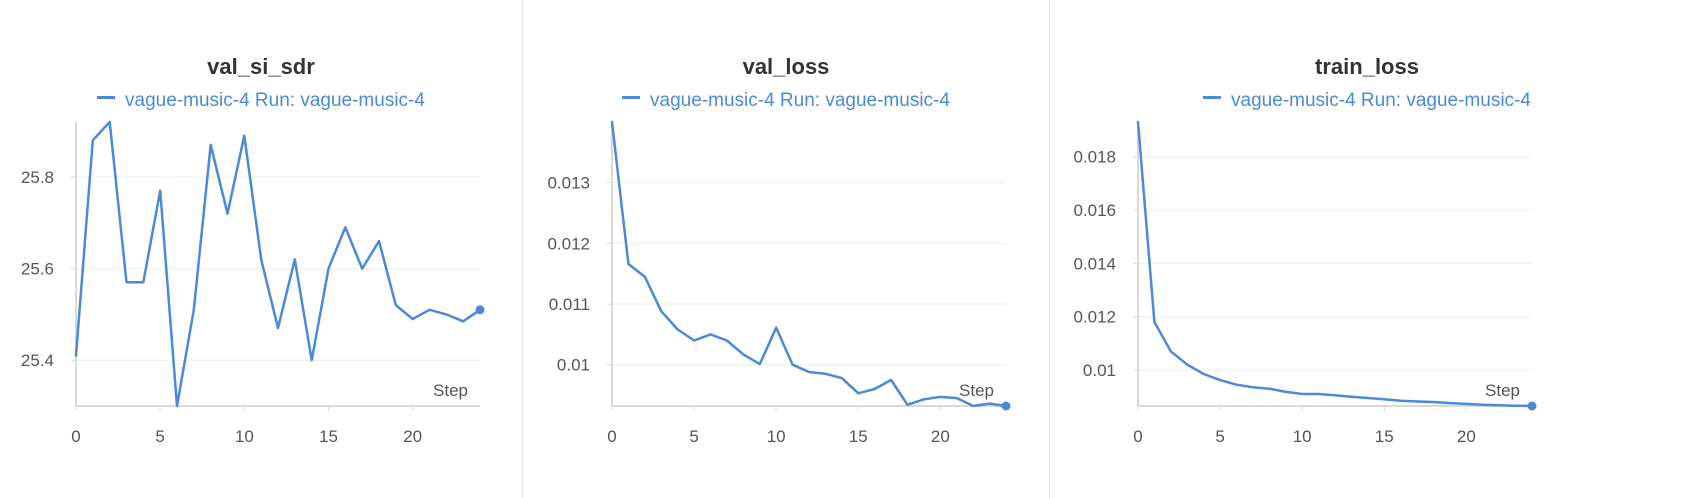 Image resolution: width=1684 pixels, height=498 pixels. What do you see at coordinates (1094, 157) in the screenshot?
I see `y-tick-label: 0.018` at bounding box center [1094, 157].